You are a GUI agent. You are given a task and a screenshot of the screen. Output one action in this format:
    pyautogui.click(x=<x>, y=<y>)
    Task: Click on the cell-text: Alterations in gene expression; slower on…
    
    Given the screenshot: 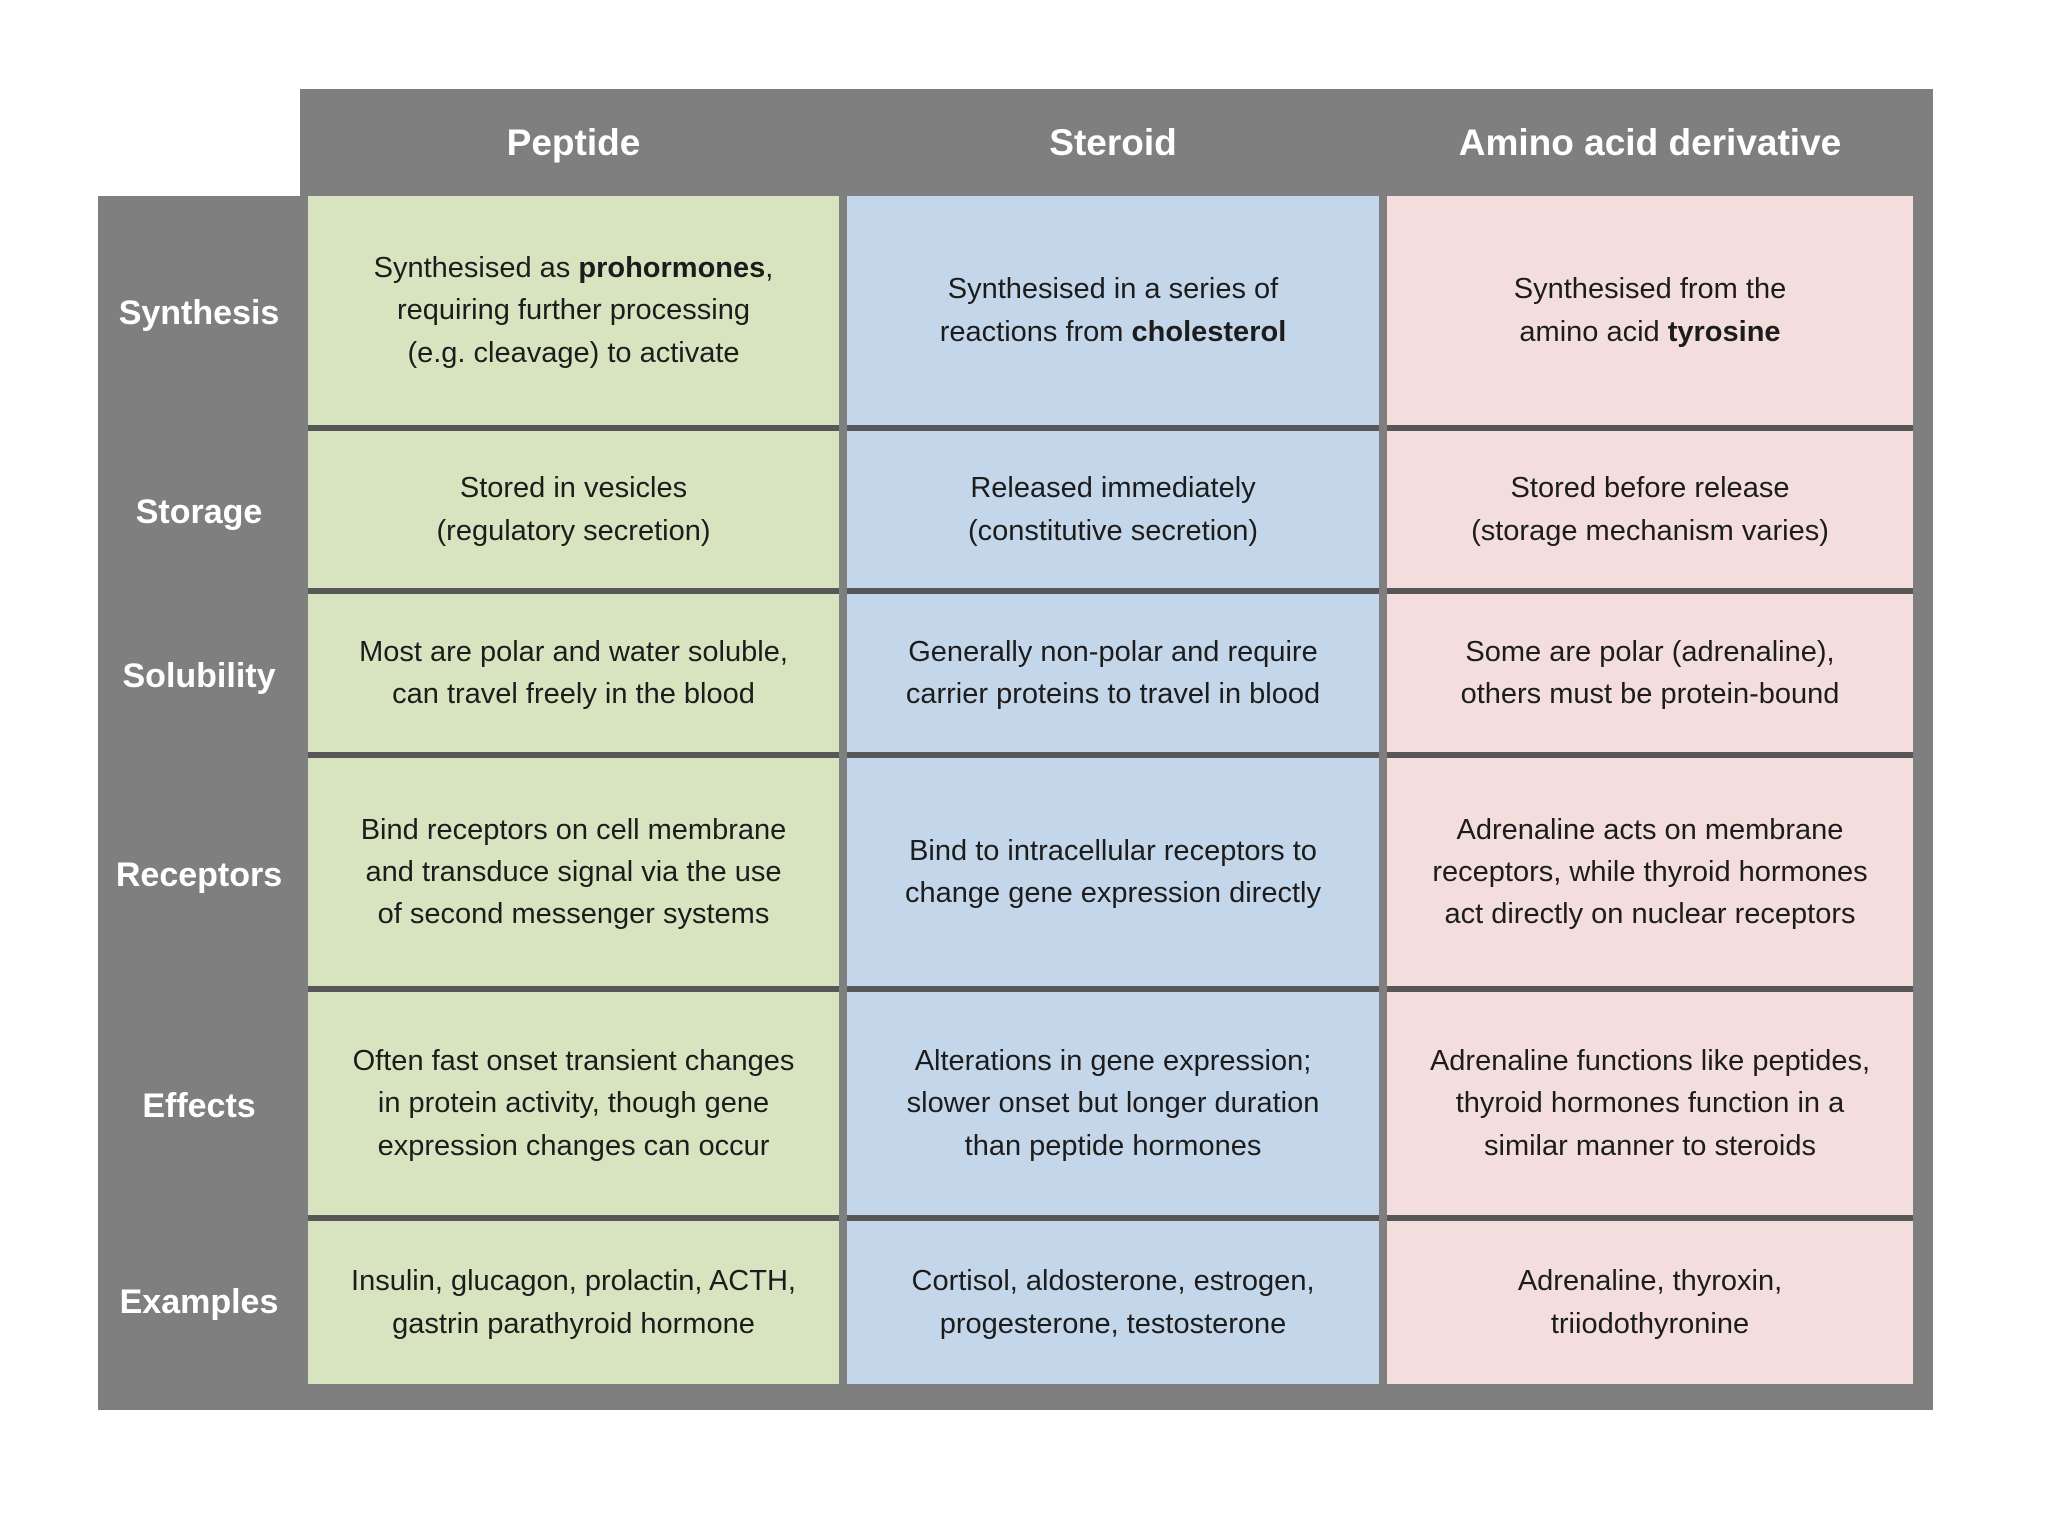 What is the action you would take?
    pyautogui.click(x=1113, y=1103)
    